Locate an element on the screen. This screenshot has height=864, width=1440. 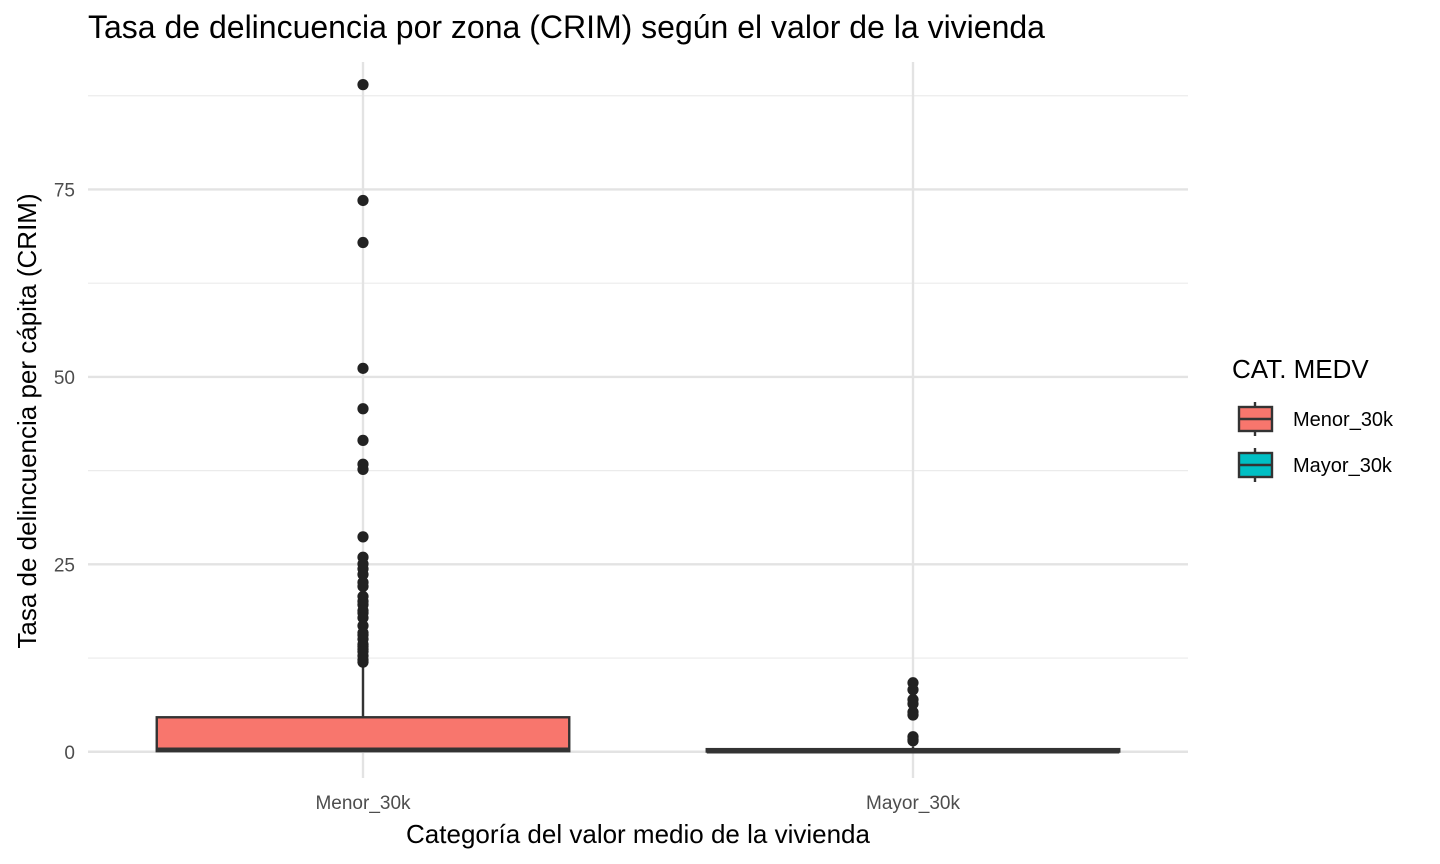
box-group-mayor-30k is located at coordinates (913, 715).